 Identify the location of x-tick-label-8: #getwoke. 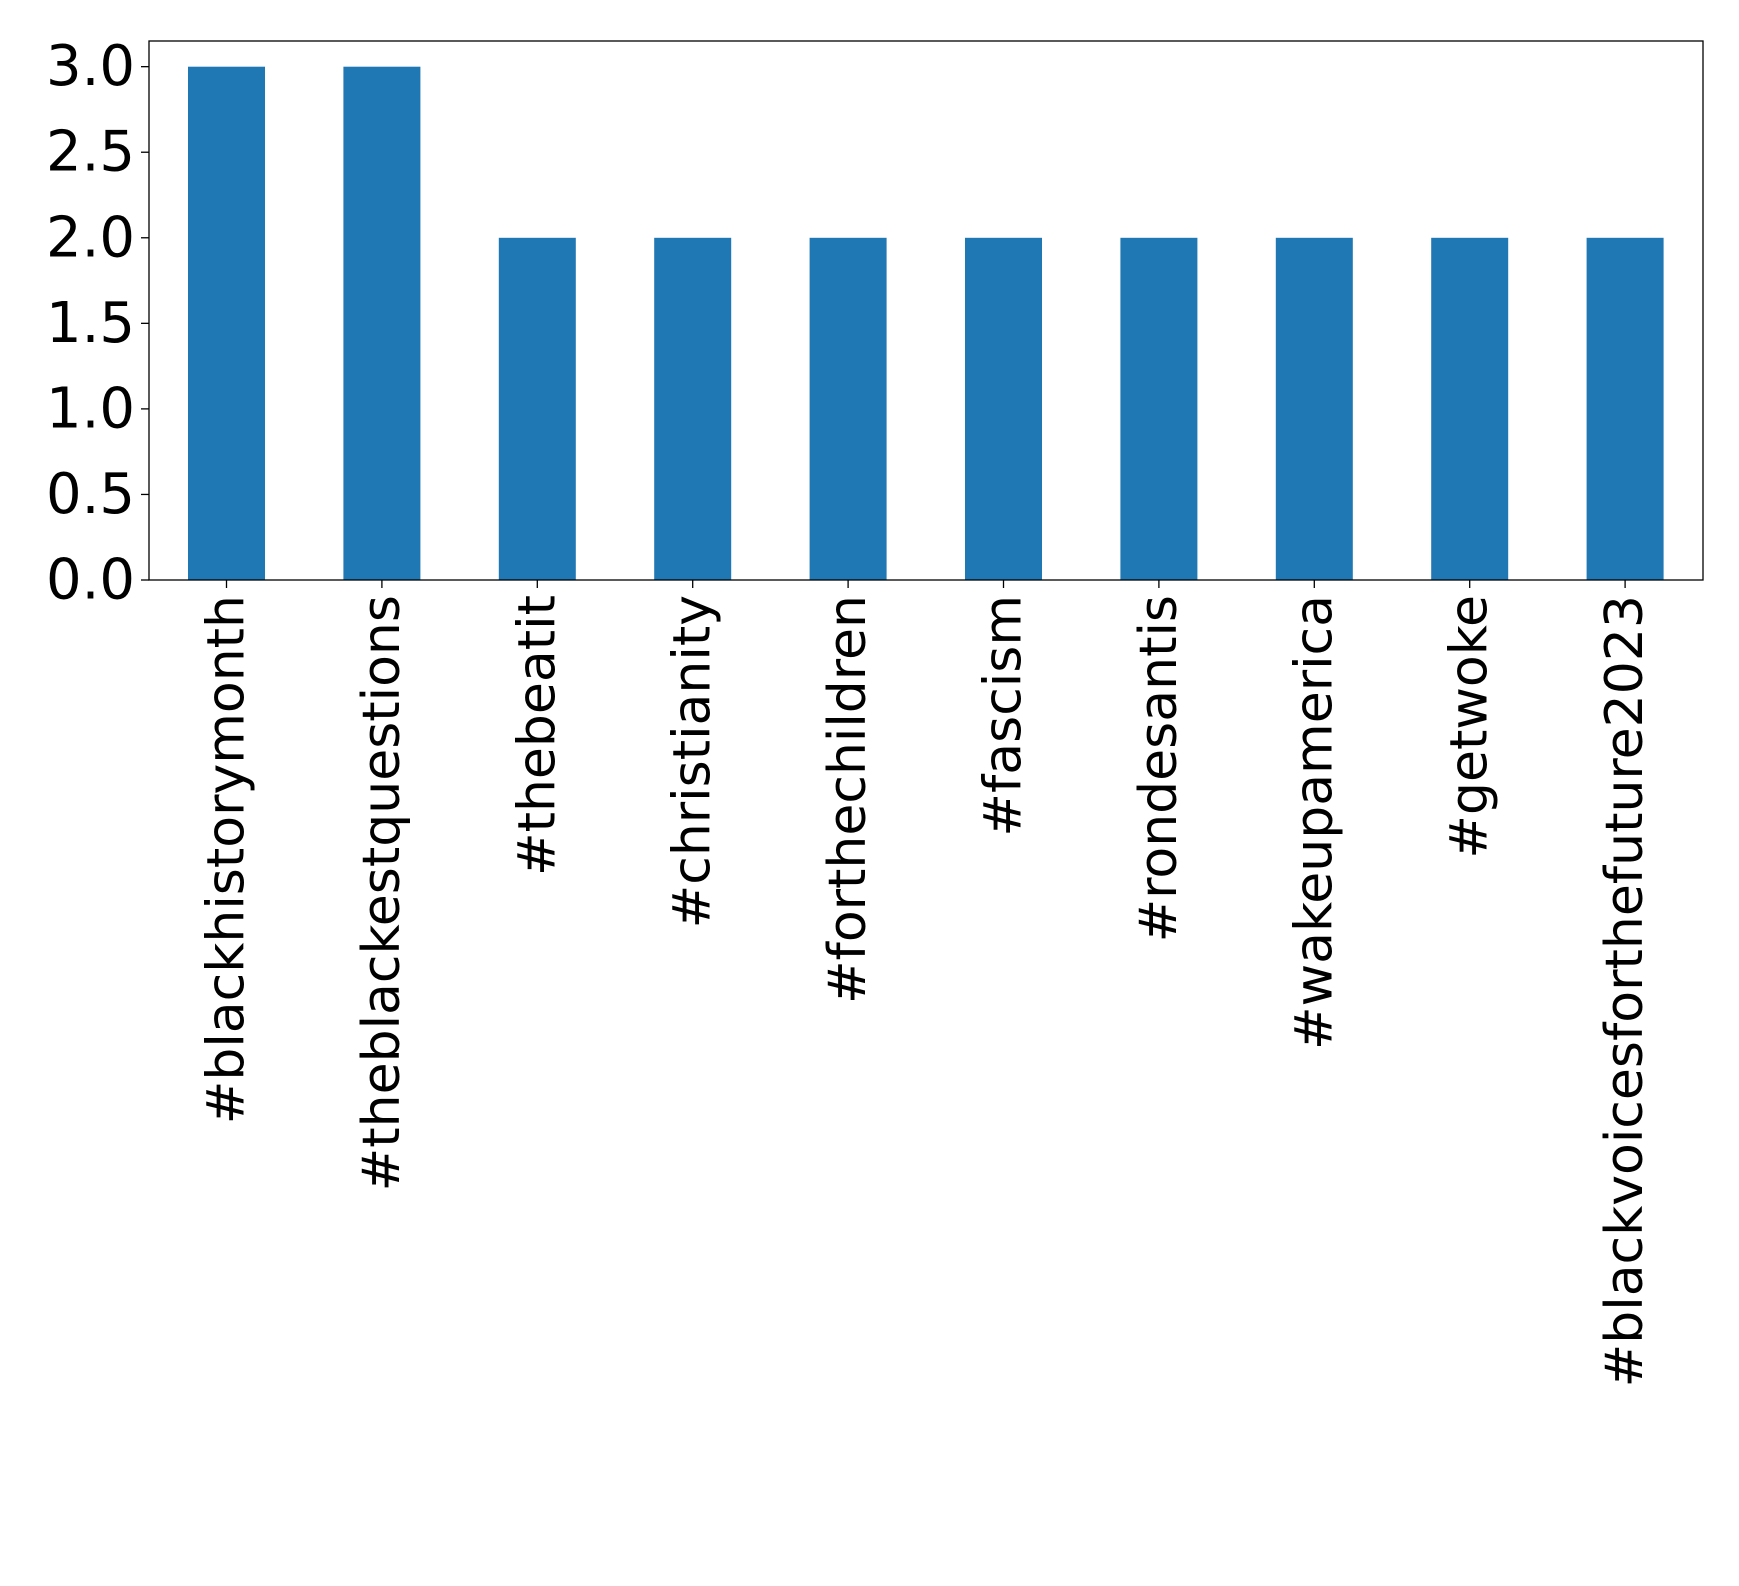
(1470, 727).